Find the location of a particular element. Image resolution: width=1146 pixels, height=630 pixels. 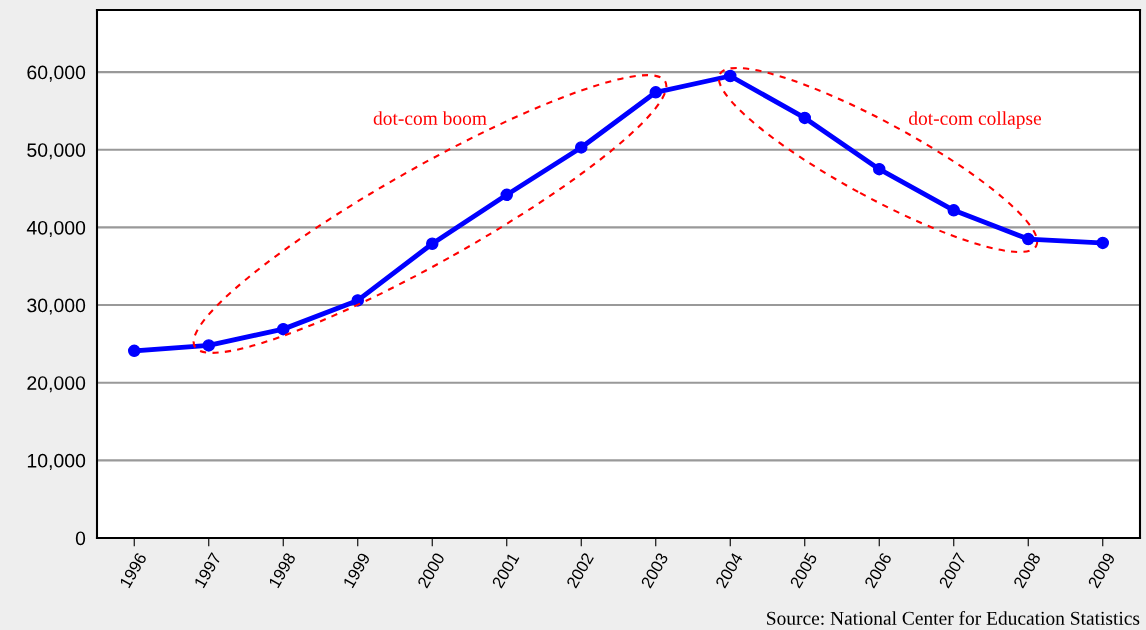

source-note: Source: National Center for Education Statistics is located at coordinates (953, 617).